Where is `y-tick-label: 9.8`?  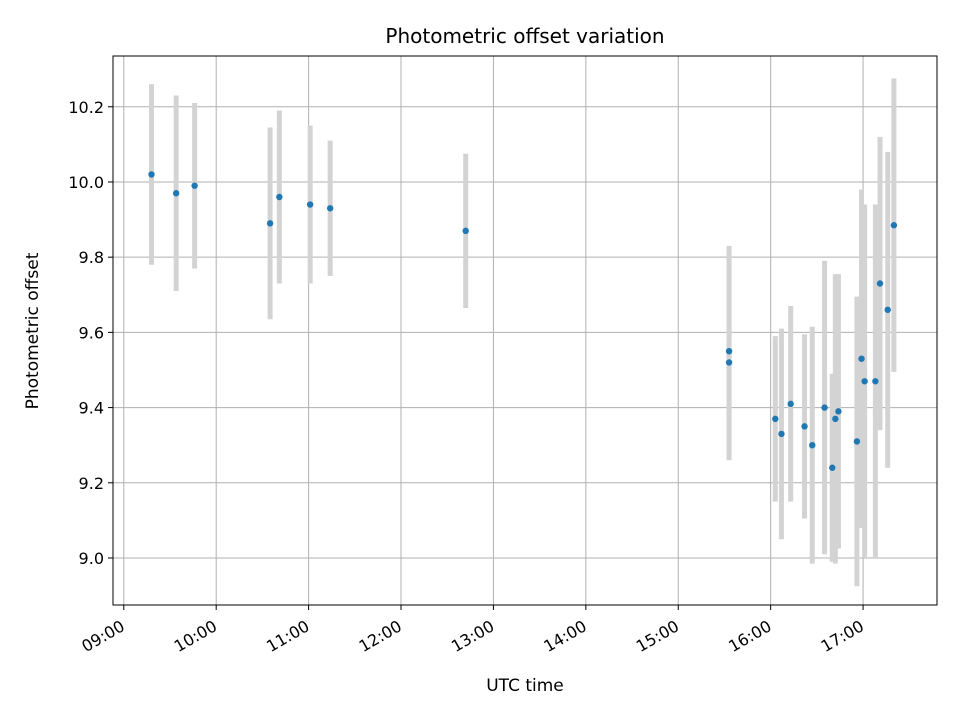 y-tick-label: 9.8 is located at coordinates (91, 257).